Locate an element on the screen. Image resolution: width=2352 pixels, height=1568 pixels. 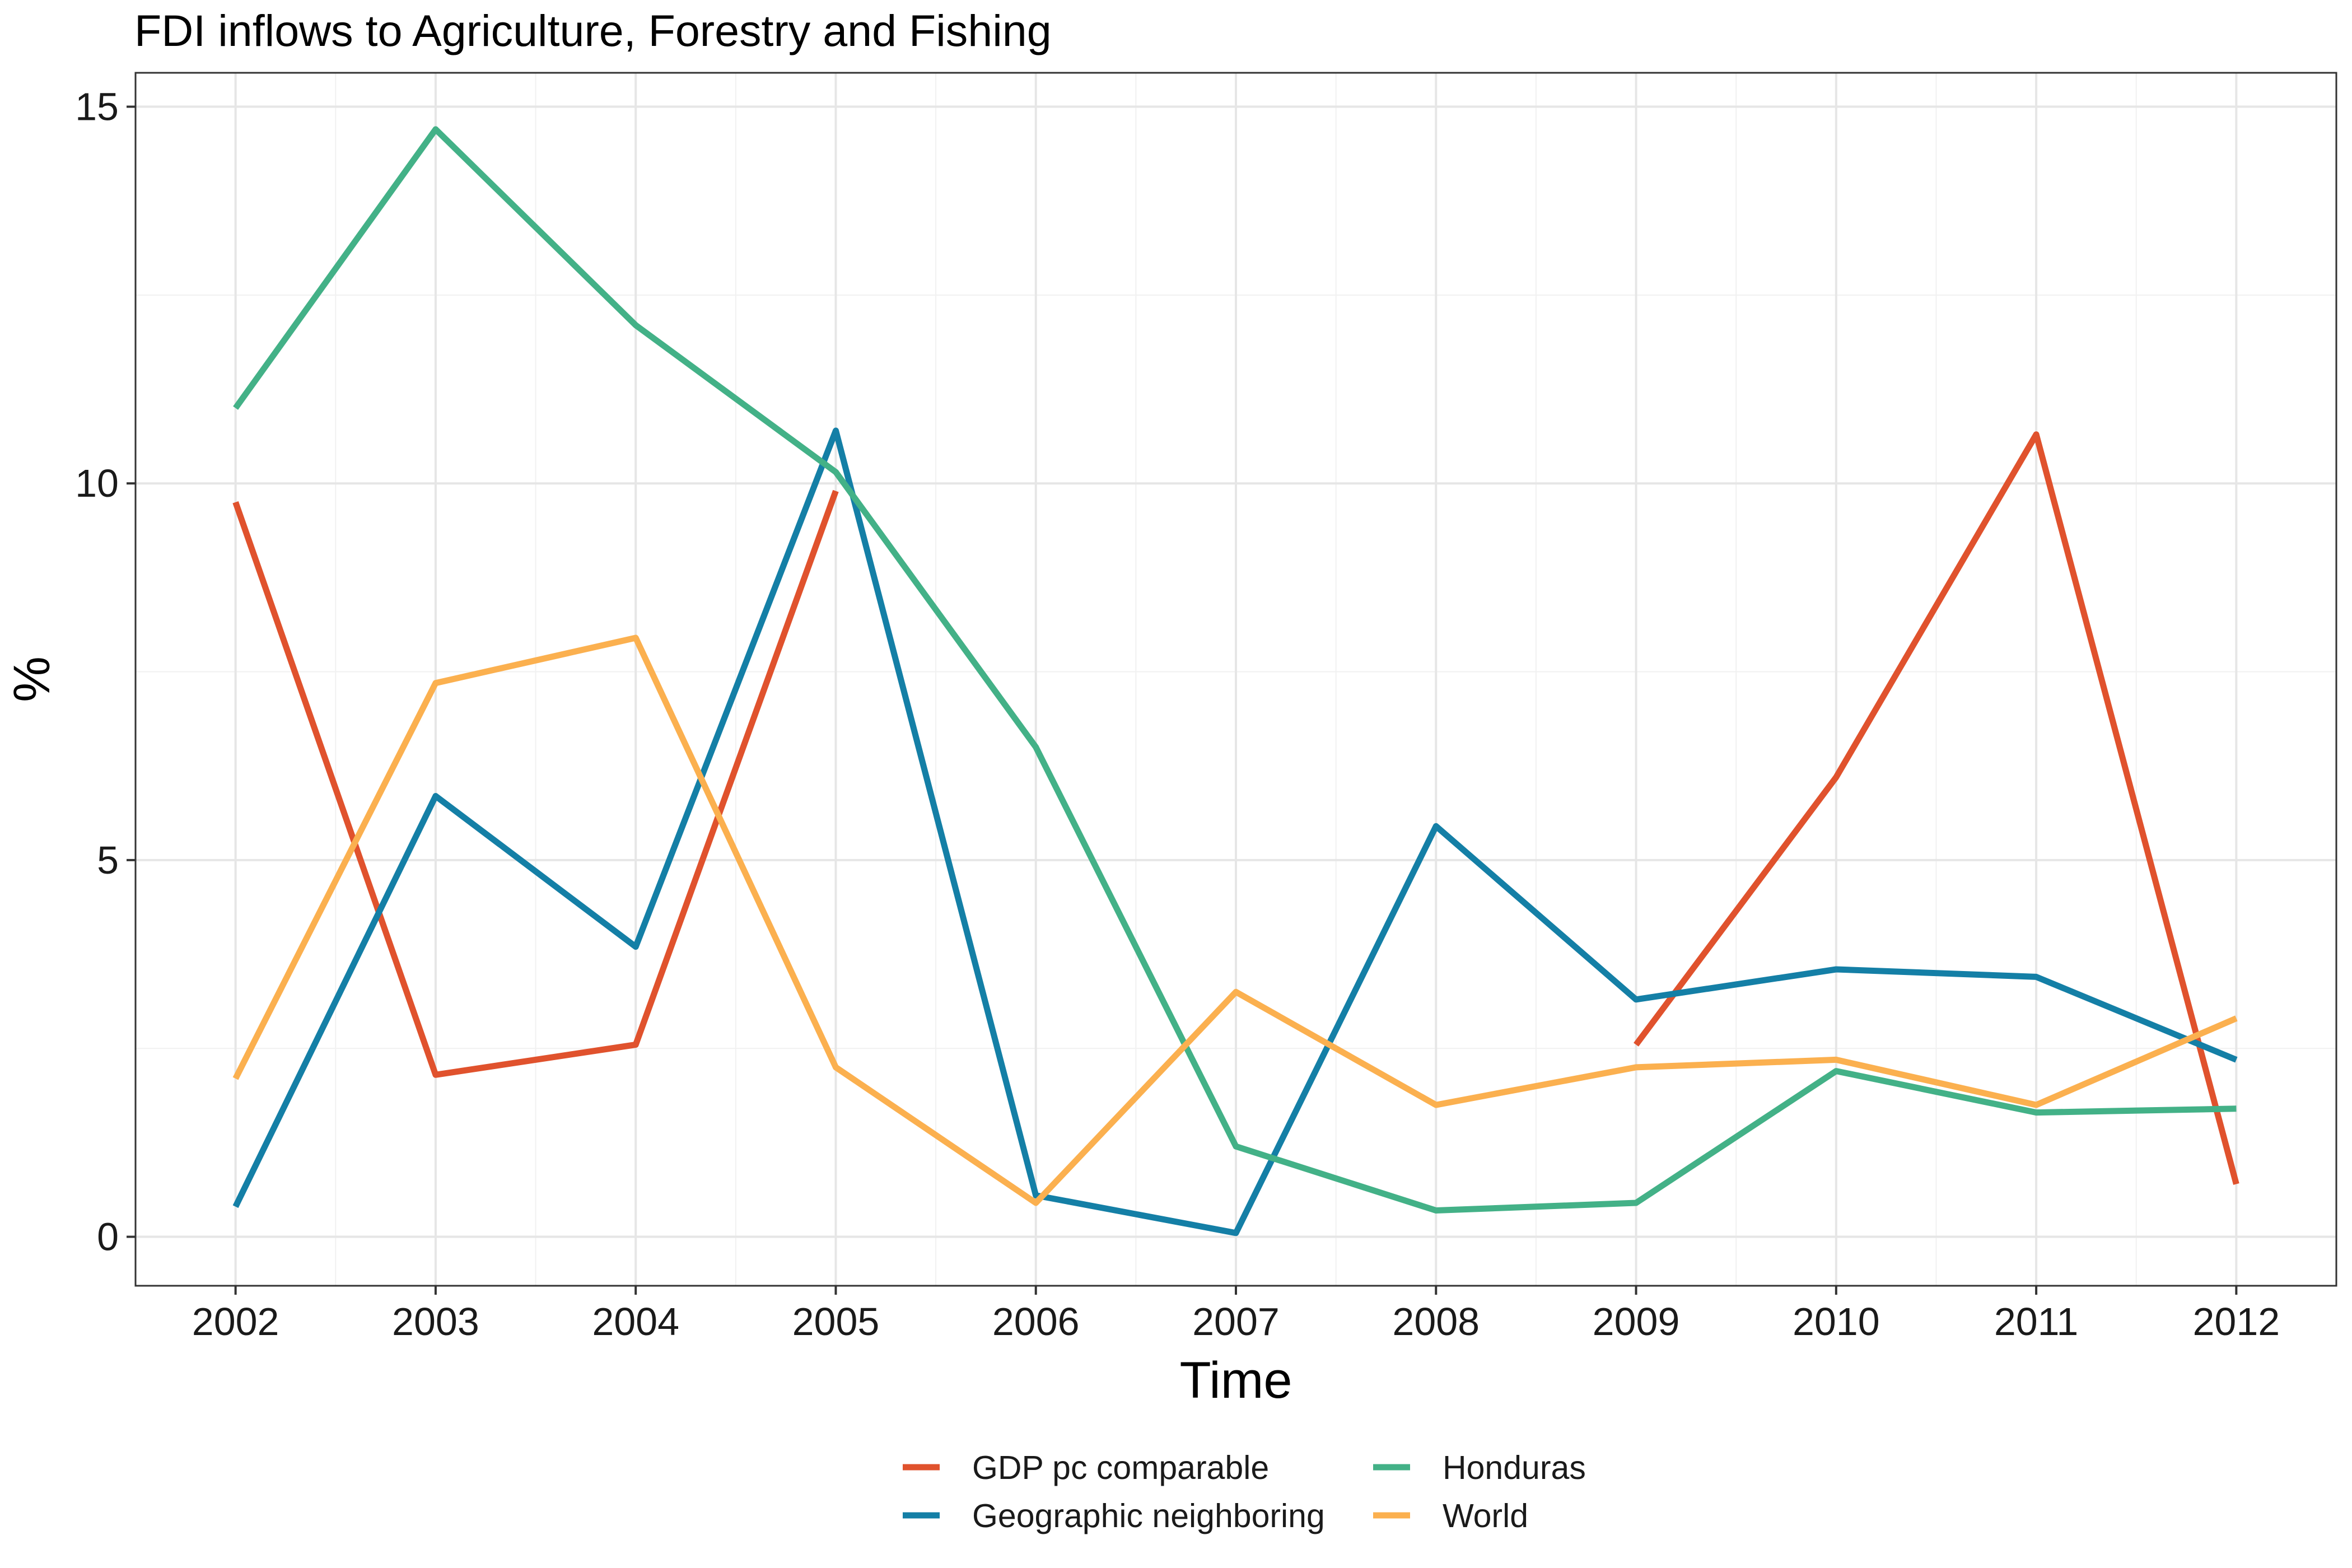
x-tick-label: 2009 is located at coordinates (1637, 1322).